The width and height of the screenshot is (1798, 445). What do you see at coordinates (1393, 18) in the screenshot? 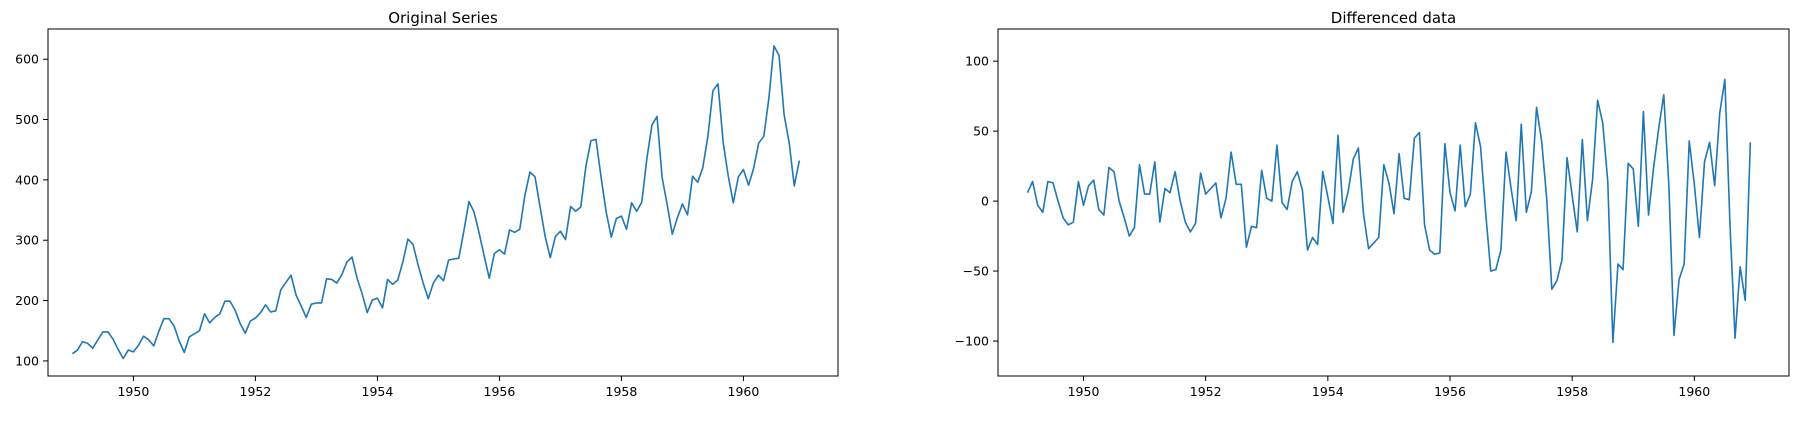
I see `chart-title: Differenced data` at bounding box center [1393, 18].